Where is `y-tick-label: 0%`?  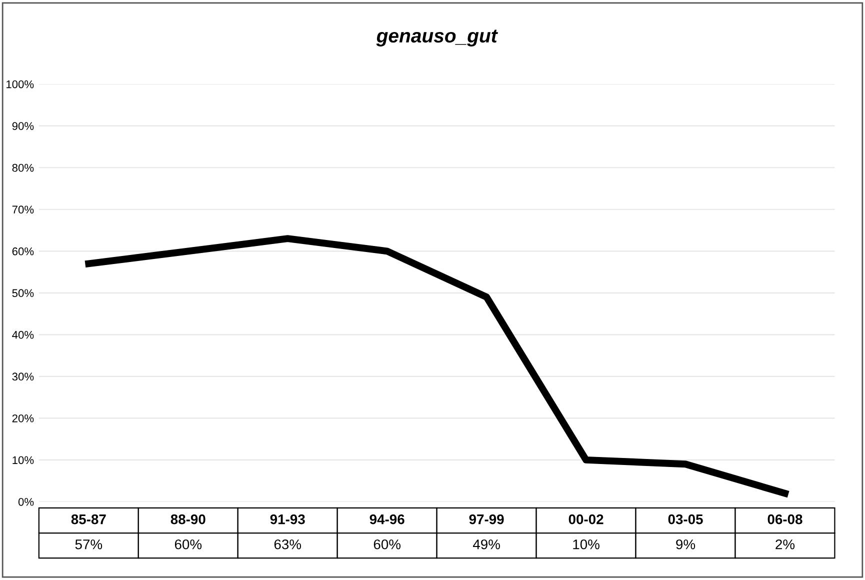
y-tick-label: 0% is located at coordinates (26, 502).